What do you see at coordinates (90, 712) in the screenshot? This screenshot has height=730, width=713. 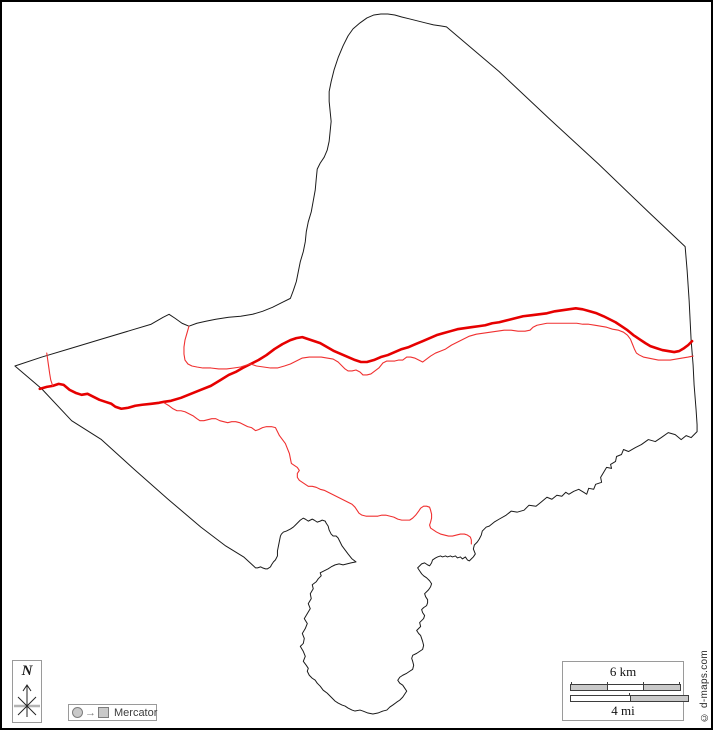 I see `arrow-right-icon: →` at bounding box center [90, 712].